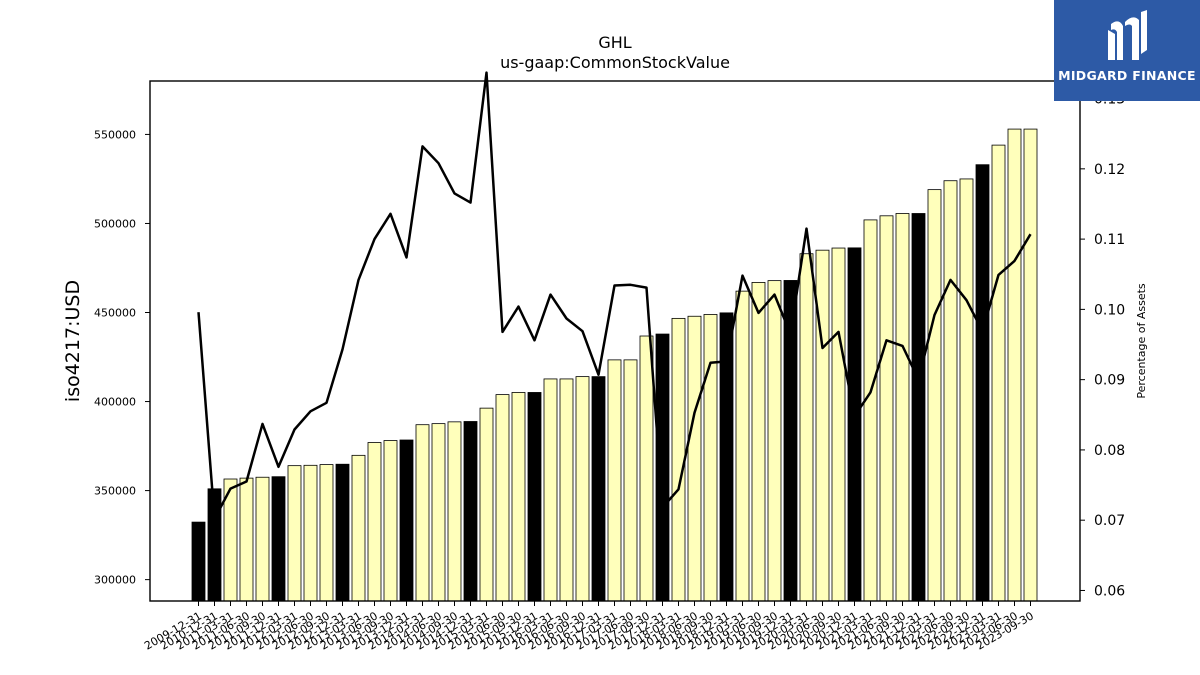 This screenshot has height=675, width=1200. I want to click on y2-tick-label: 0.09, so click(1109, 381).